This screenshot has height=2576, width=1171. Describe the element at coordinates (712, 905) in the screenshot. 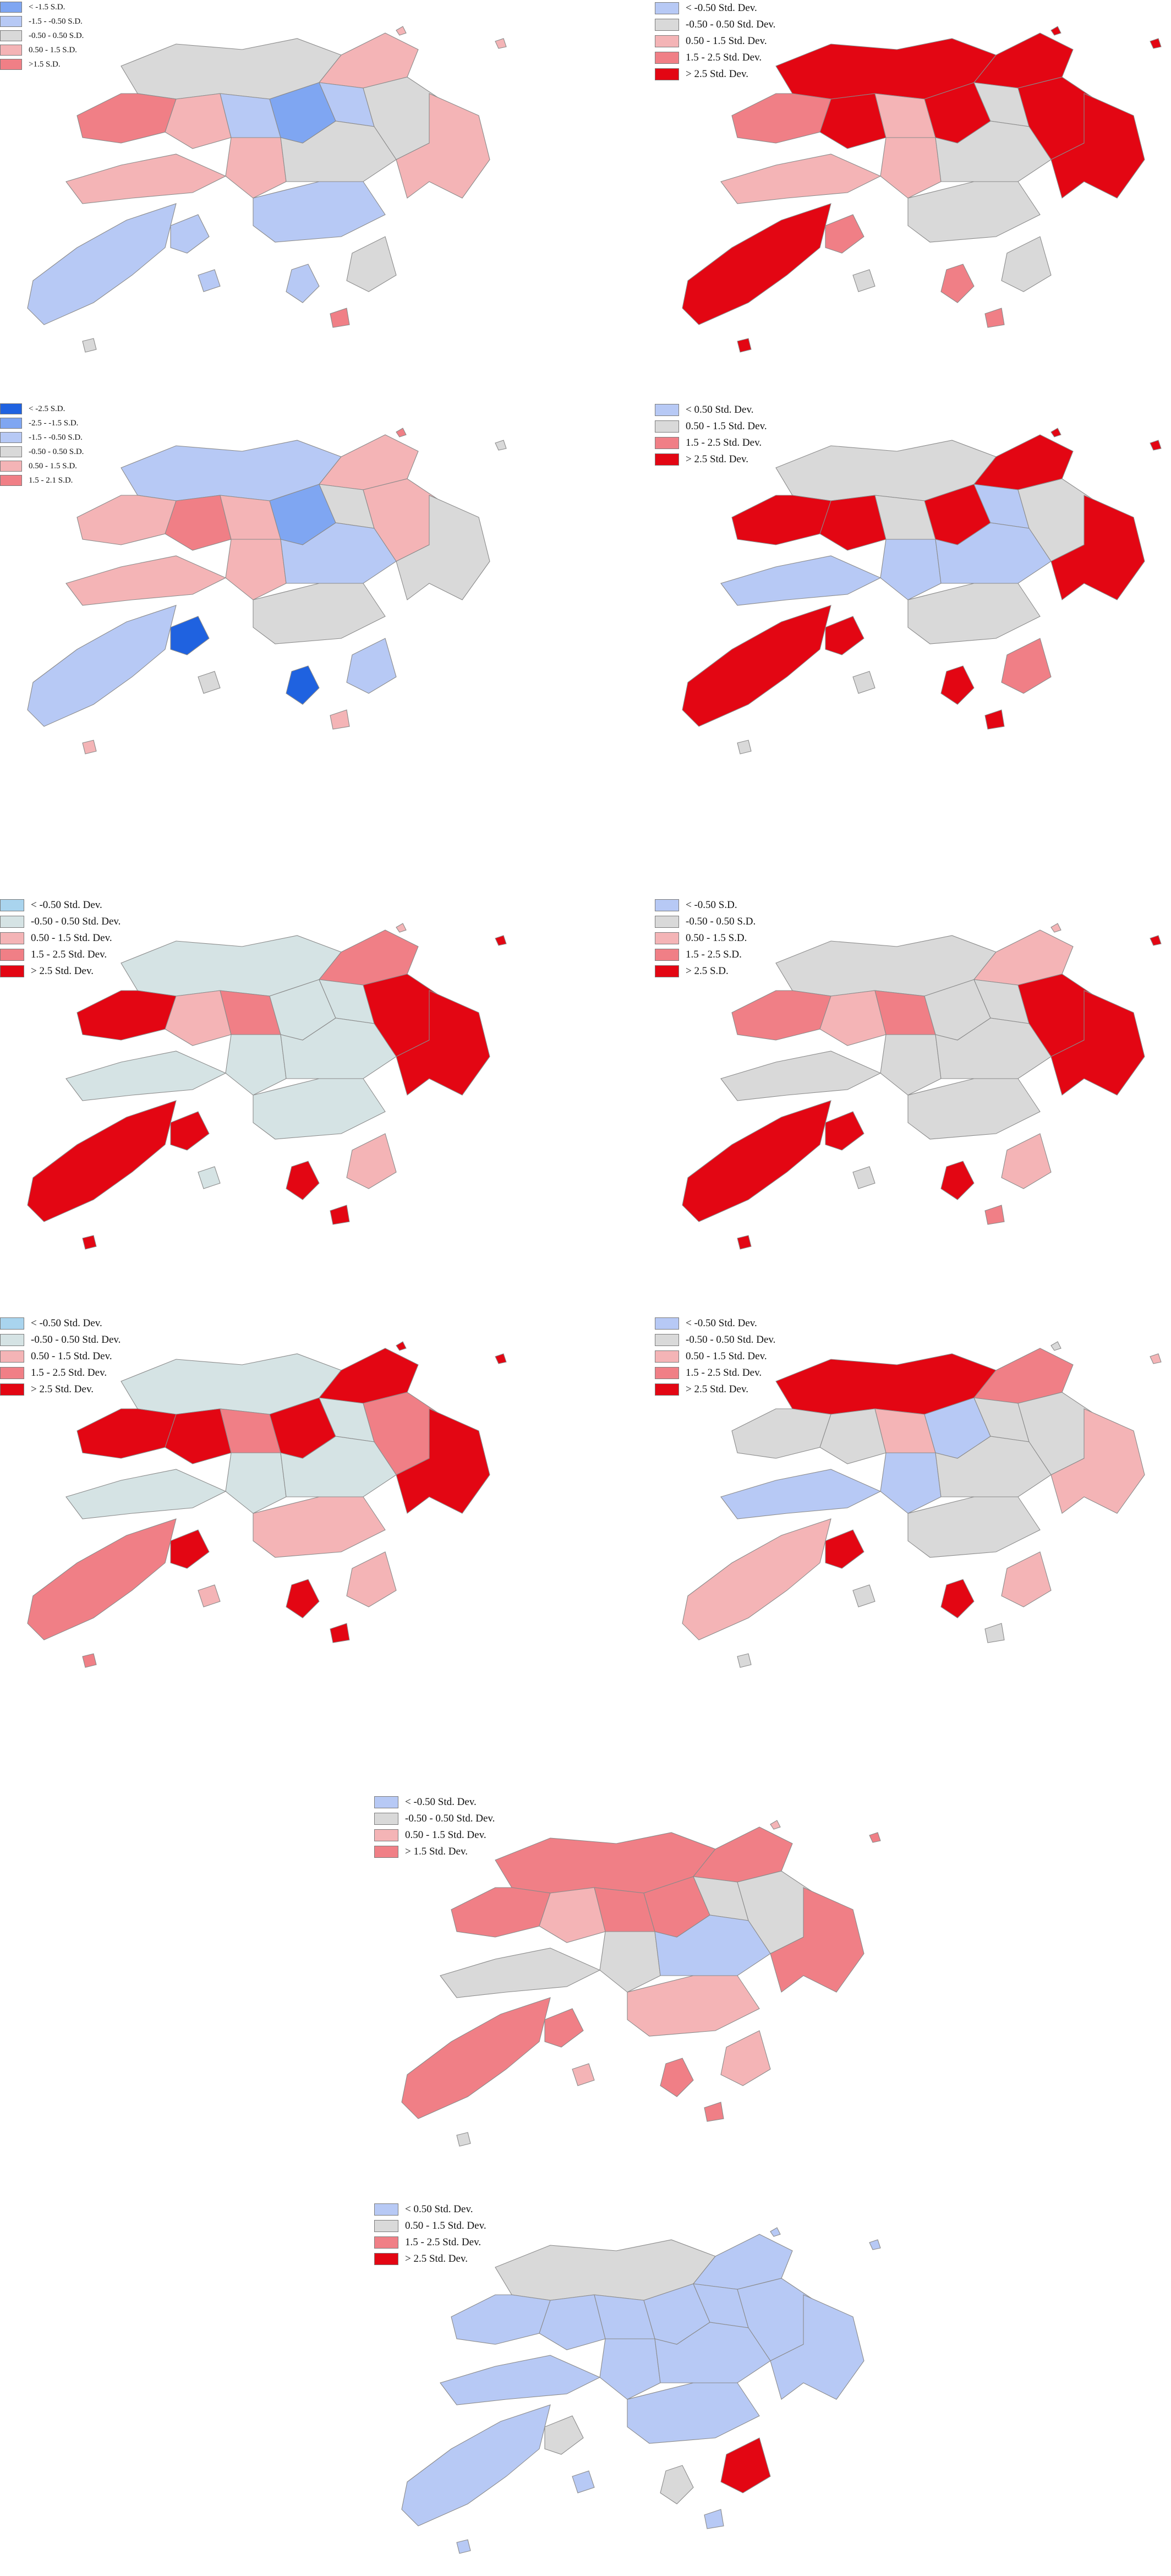

I see `legend-label: < -0.50 S.D.` at that location.